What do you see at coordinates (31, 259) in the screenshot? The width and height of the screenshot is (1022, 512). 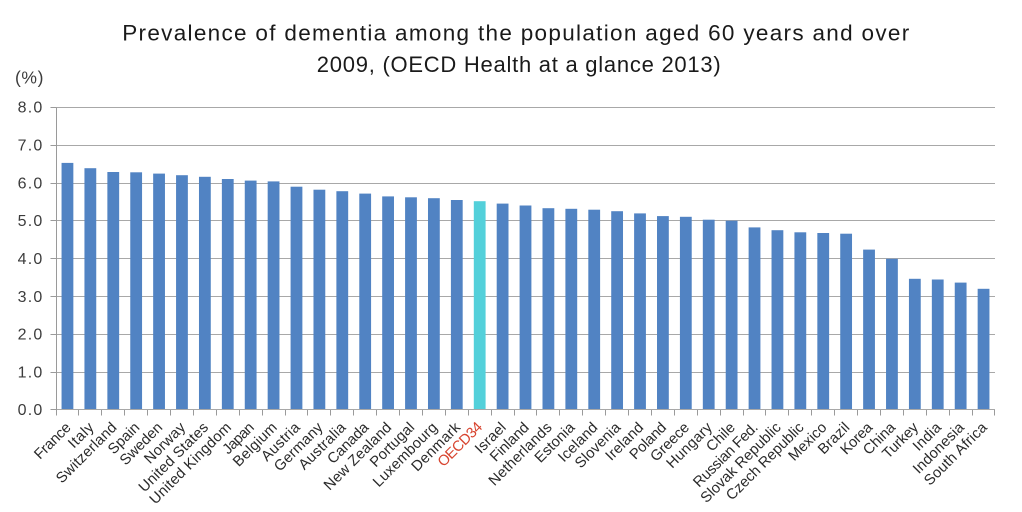 I see `svg-text: 4.0` at bounding box center [31, 259].